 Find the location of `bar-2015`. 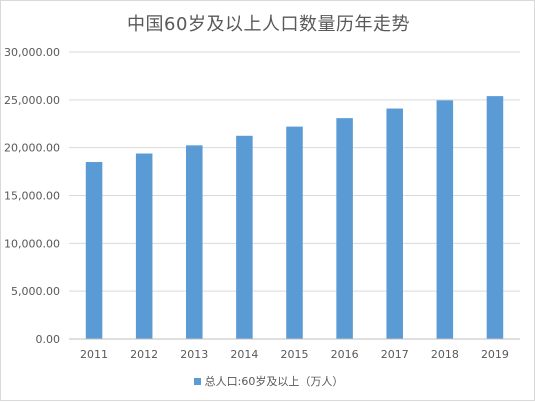

bar-2015 is located at coordinates (294, 233).